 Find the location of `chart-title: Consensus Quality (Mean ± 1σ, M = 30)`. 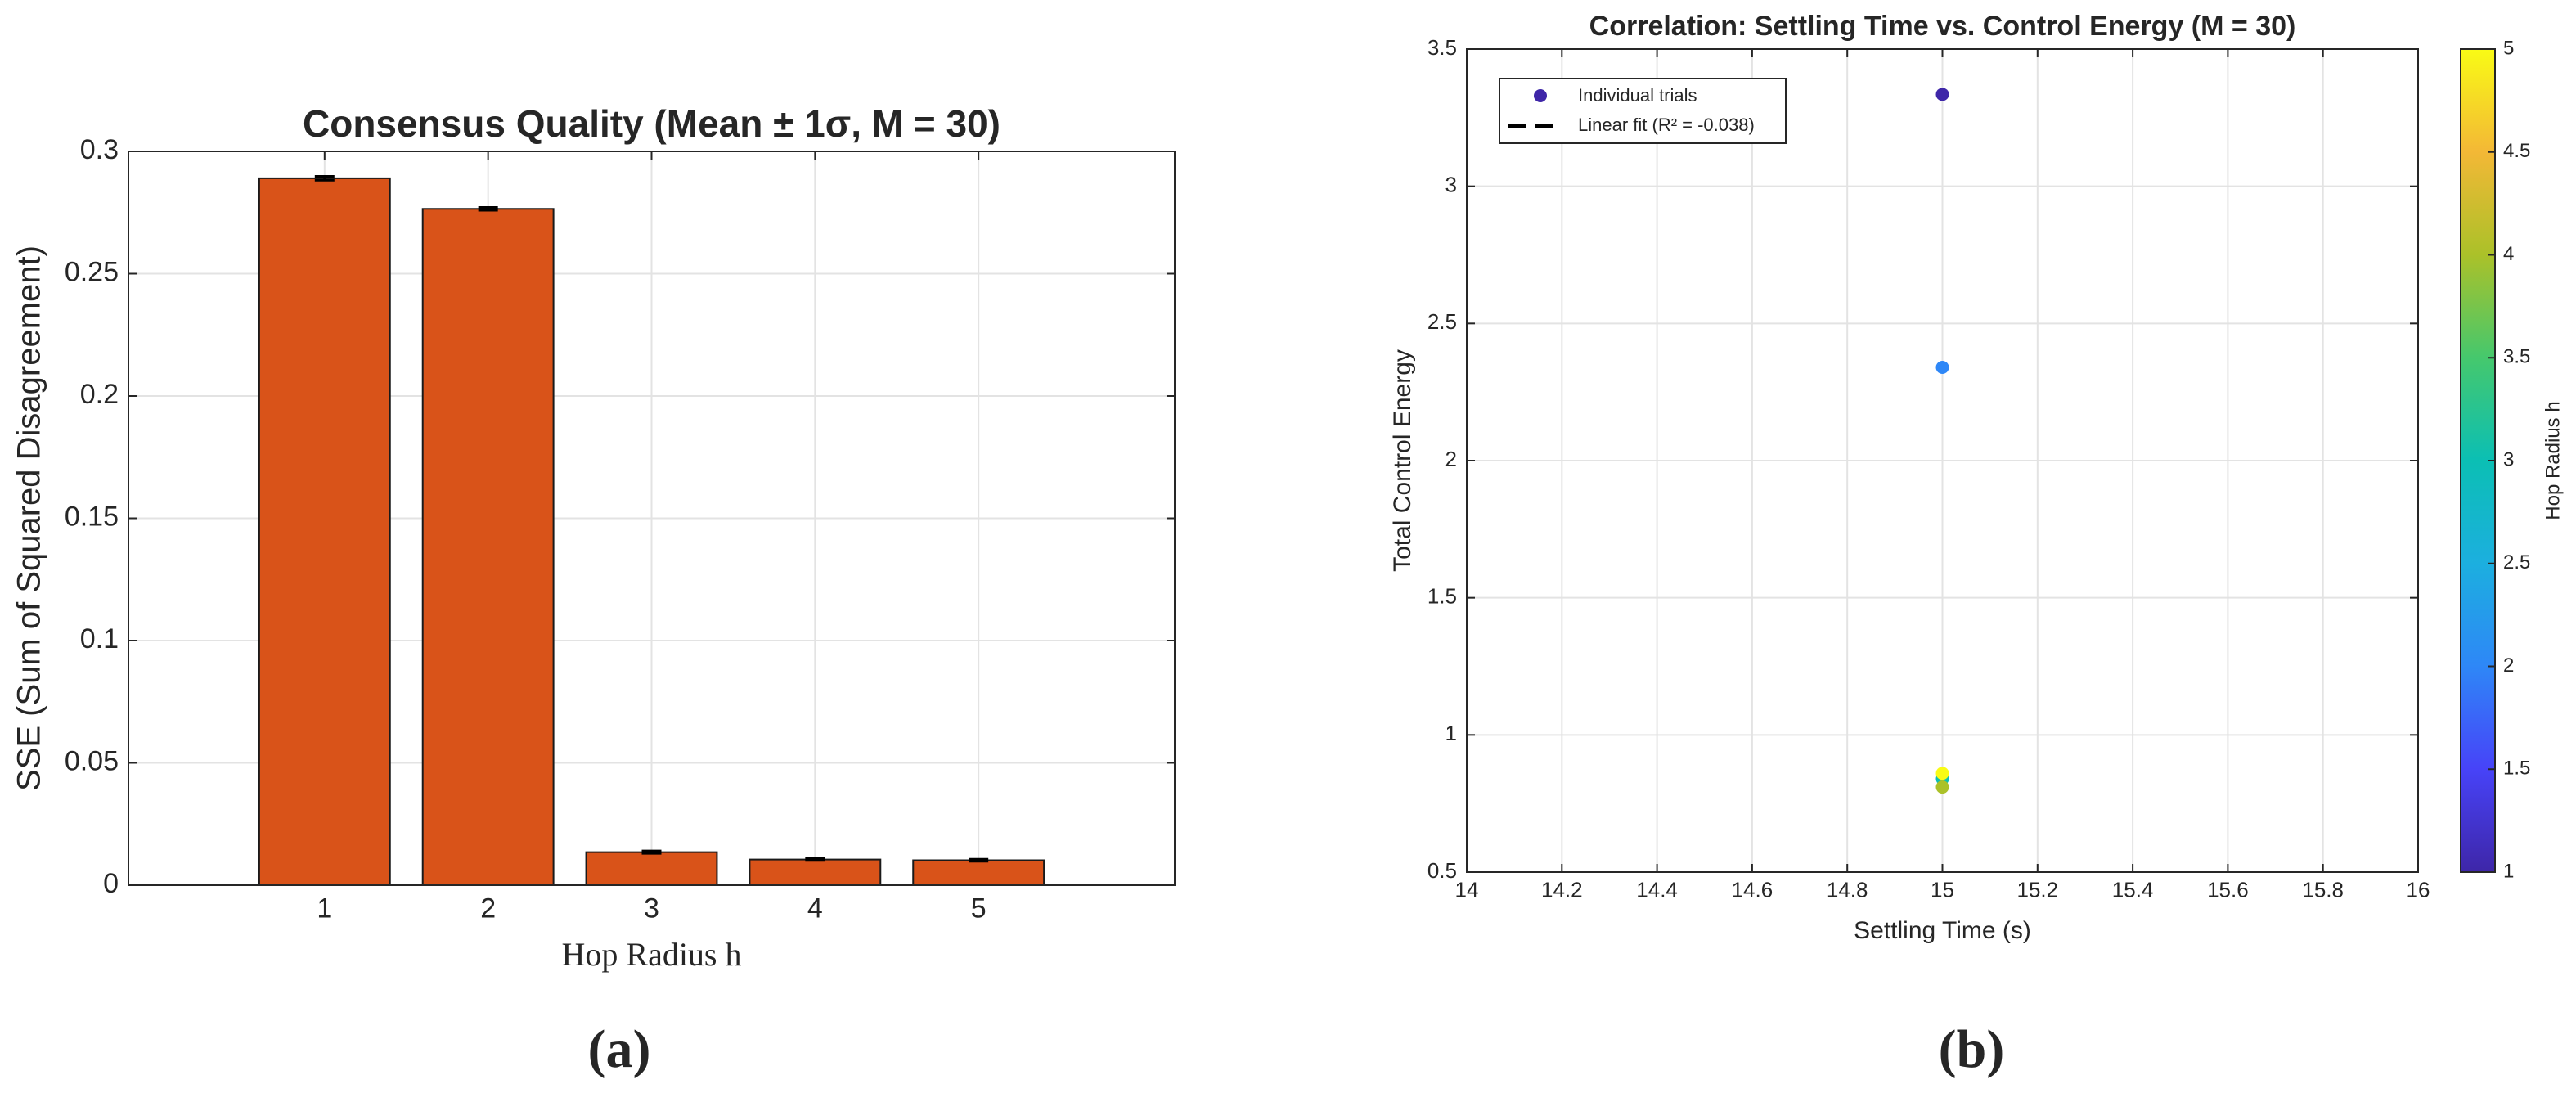

chart-title: Consensus Quality (Mean ± 1σ, M = 30) is located at coordinates (651, 123).